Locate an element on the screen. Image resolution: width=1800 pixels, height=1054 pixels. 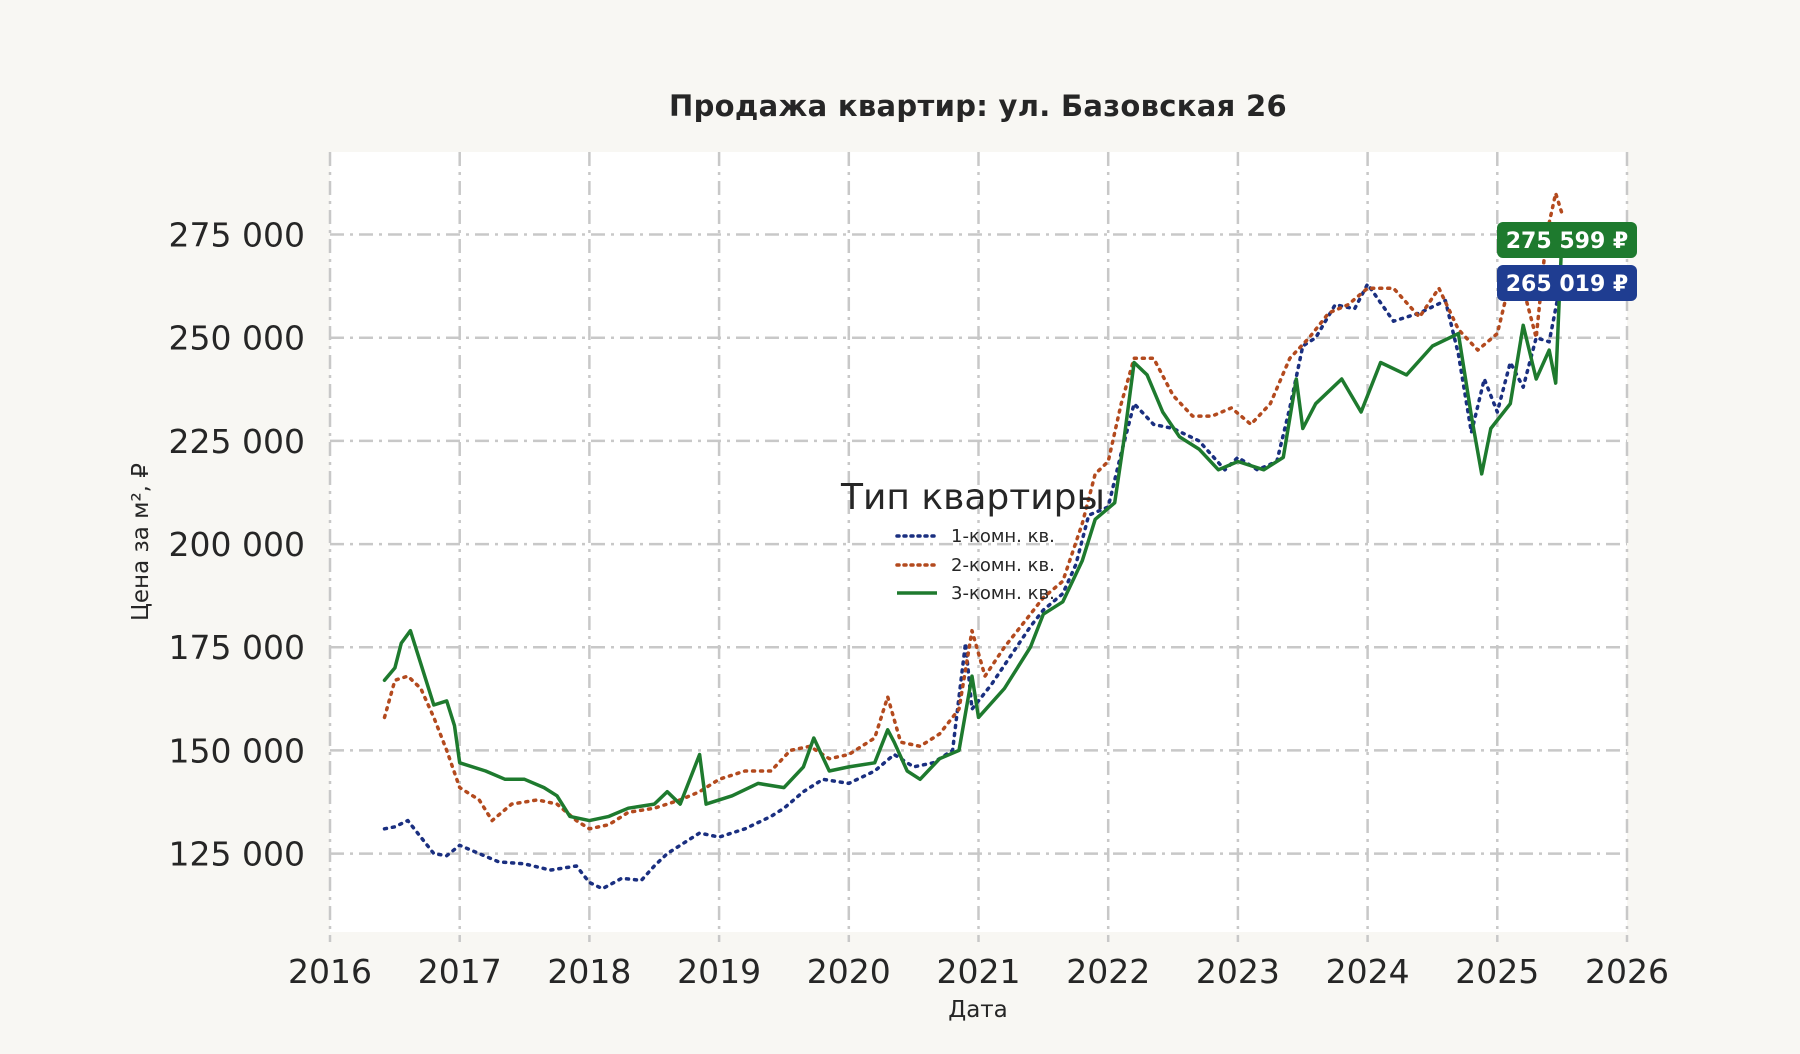
x-tick-label-2020: 2020 is located at coordinates (849, 971).